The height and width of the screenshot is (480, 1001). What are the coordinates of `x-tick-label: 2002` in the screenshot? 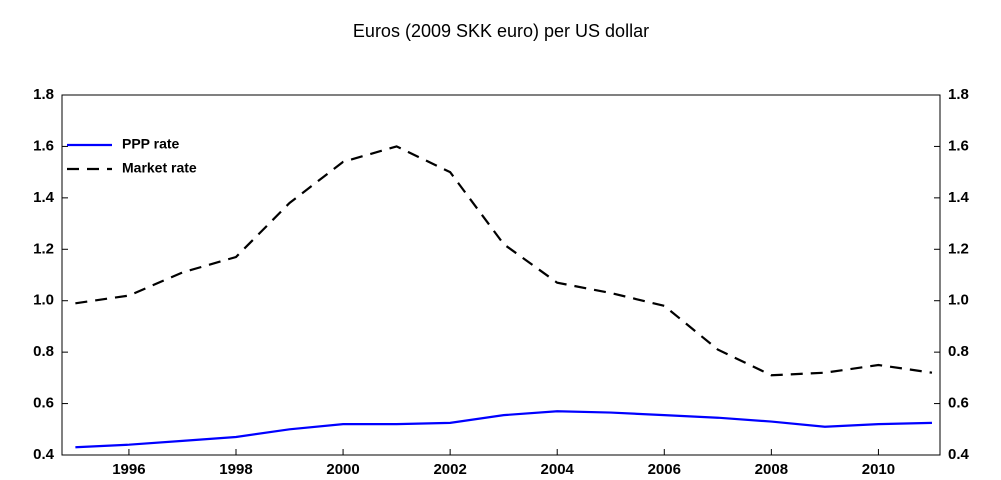 It's located at (449, 469).